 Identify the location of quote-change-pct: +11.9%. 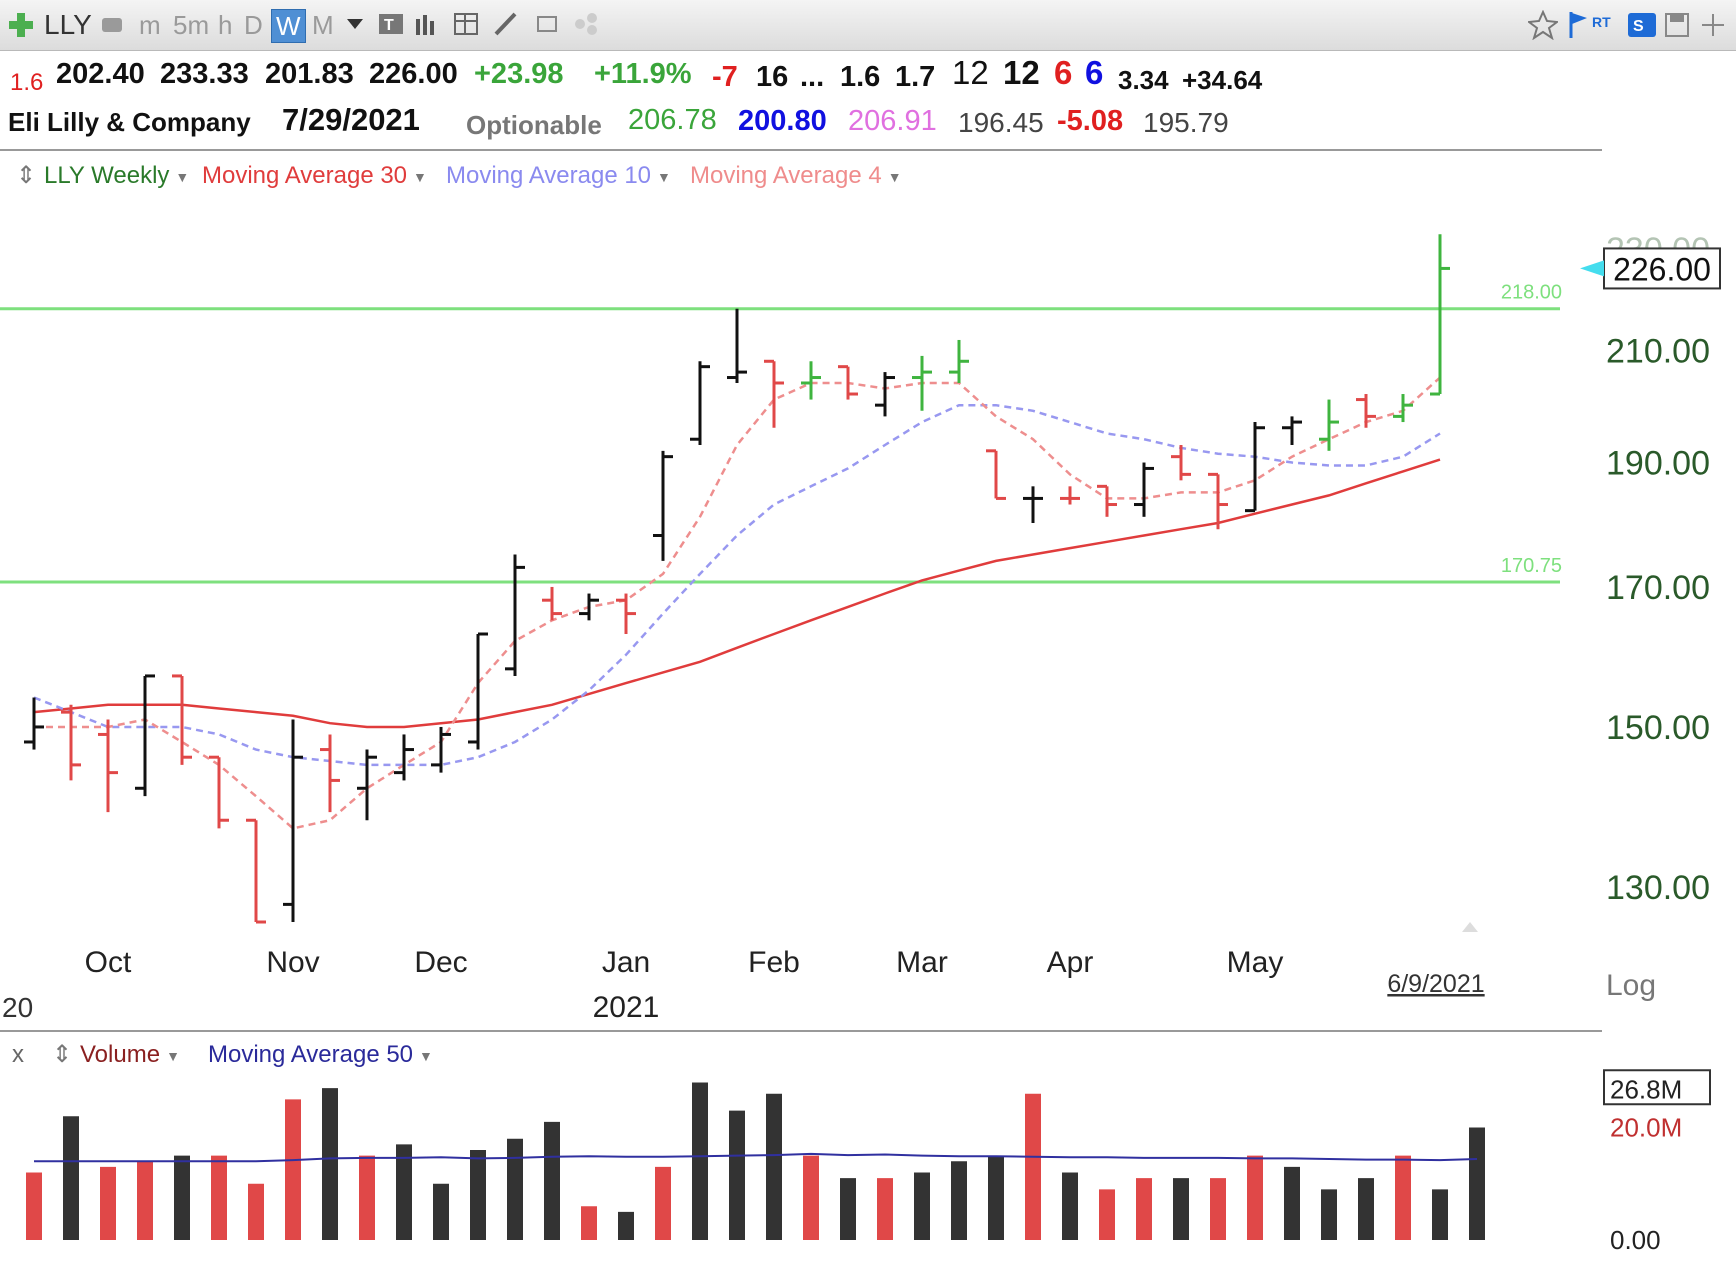
(643, 74).